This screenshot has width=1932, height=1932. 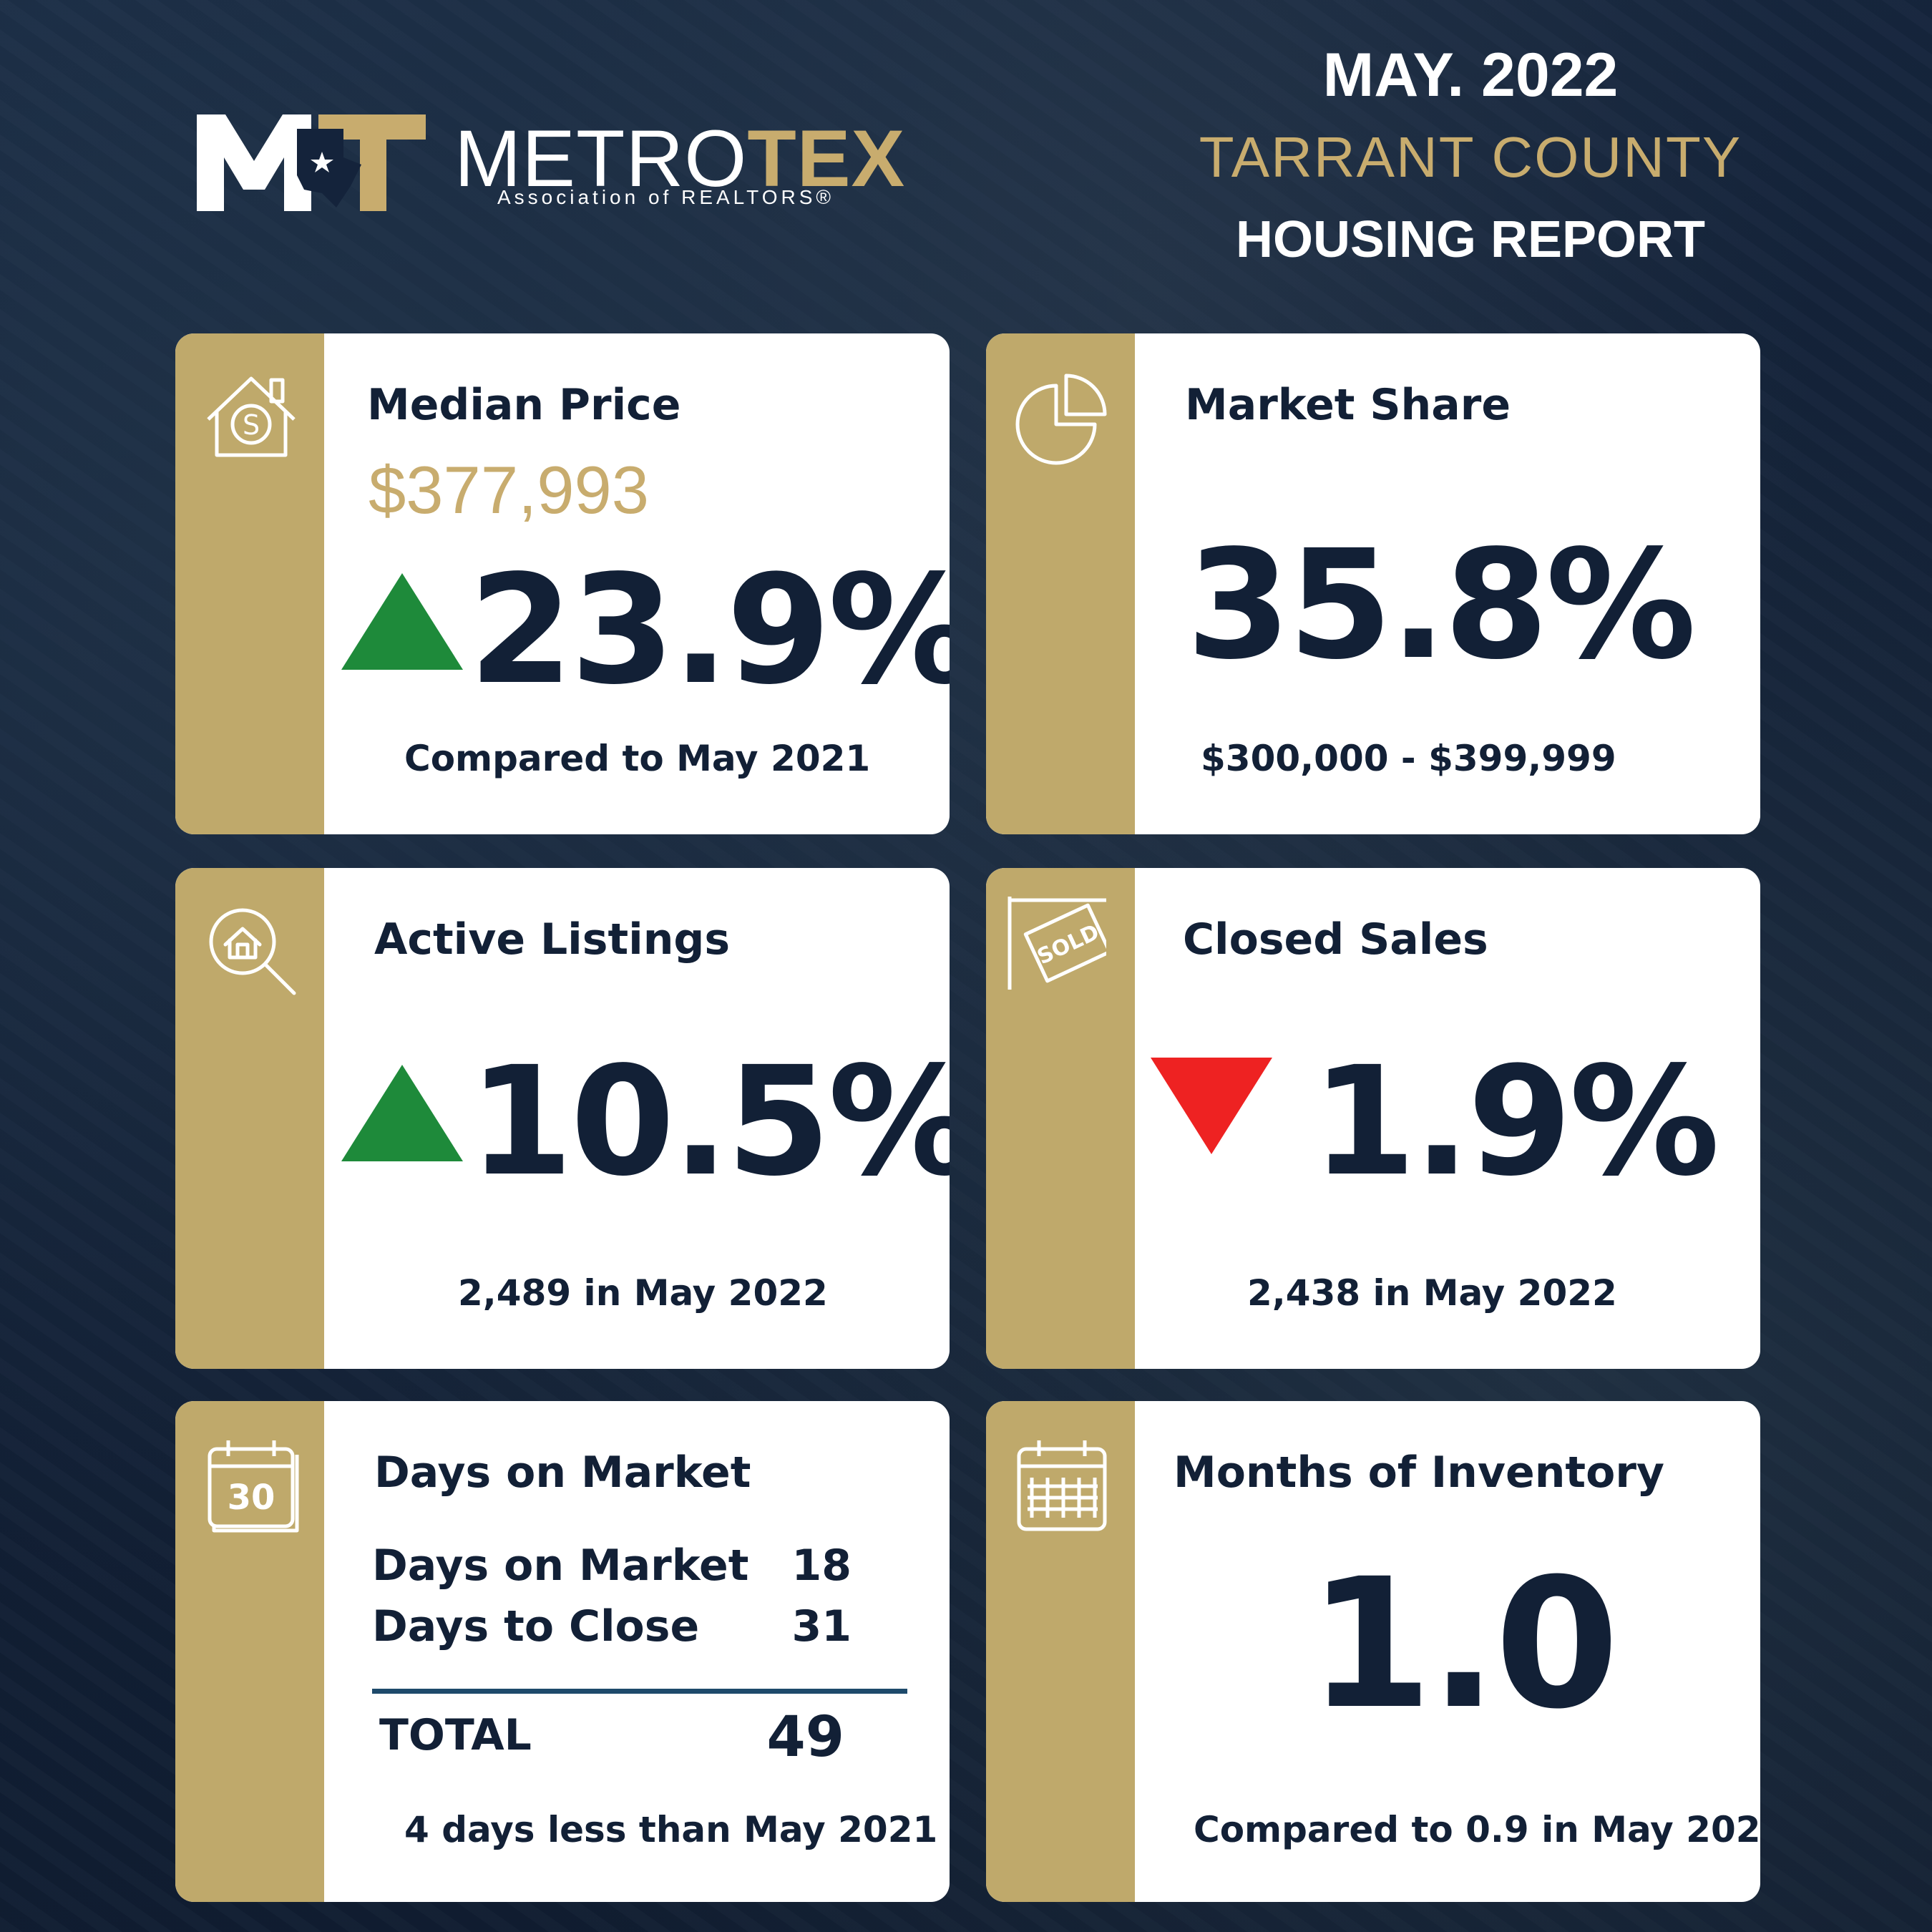 I want to click on months-inventory-note: Compared to 0.9 in May 2021, so click(x=1477, y=1830).